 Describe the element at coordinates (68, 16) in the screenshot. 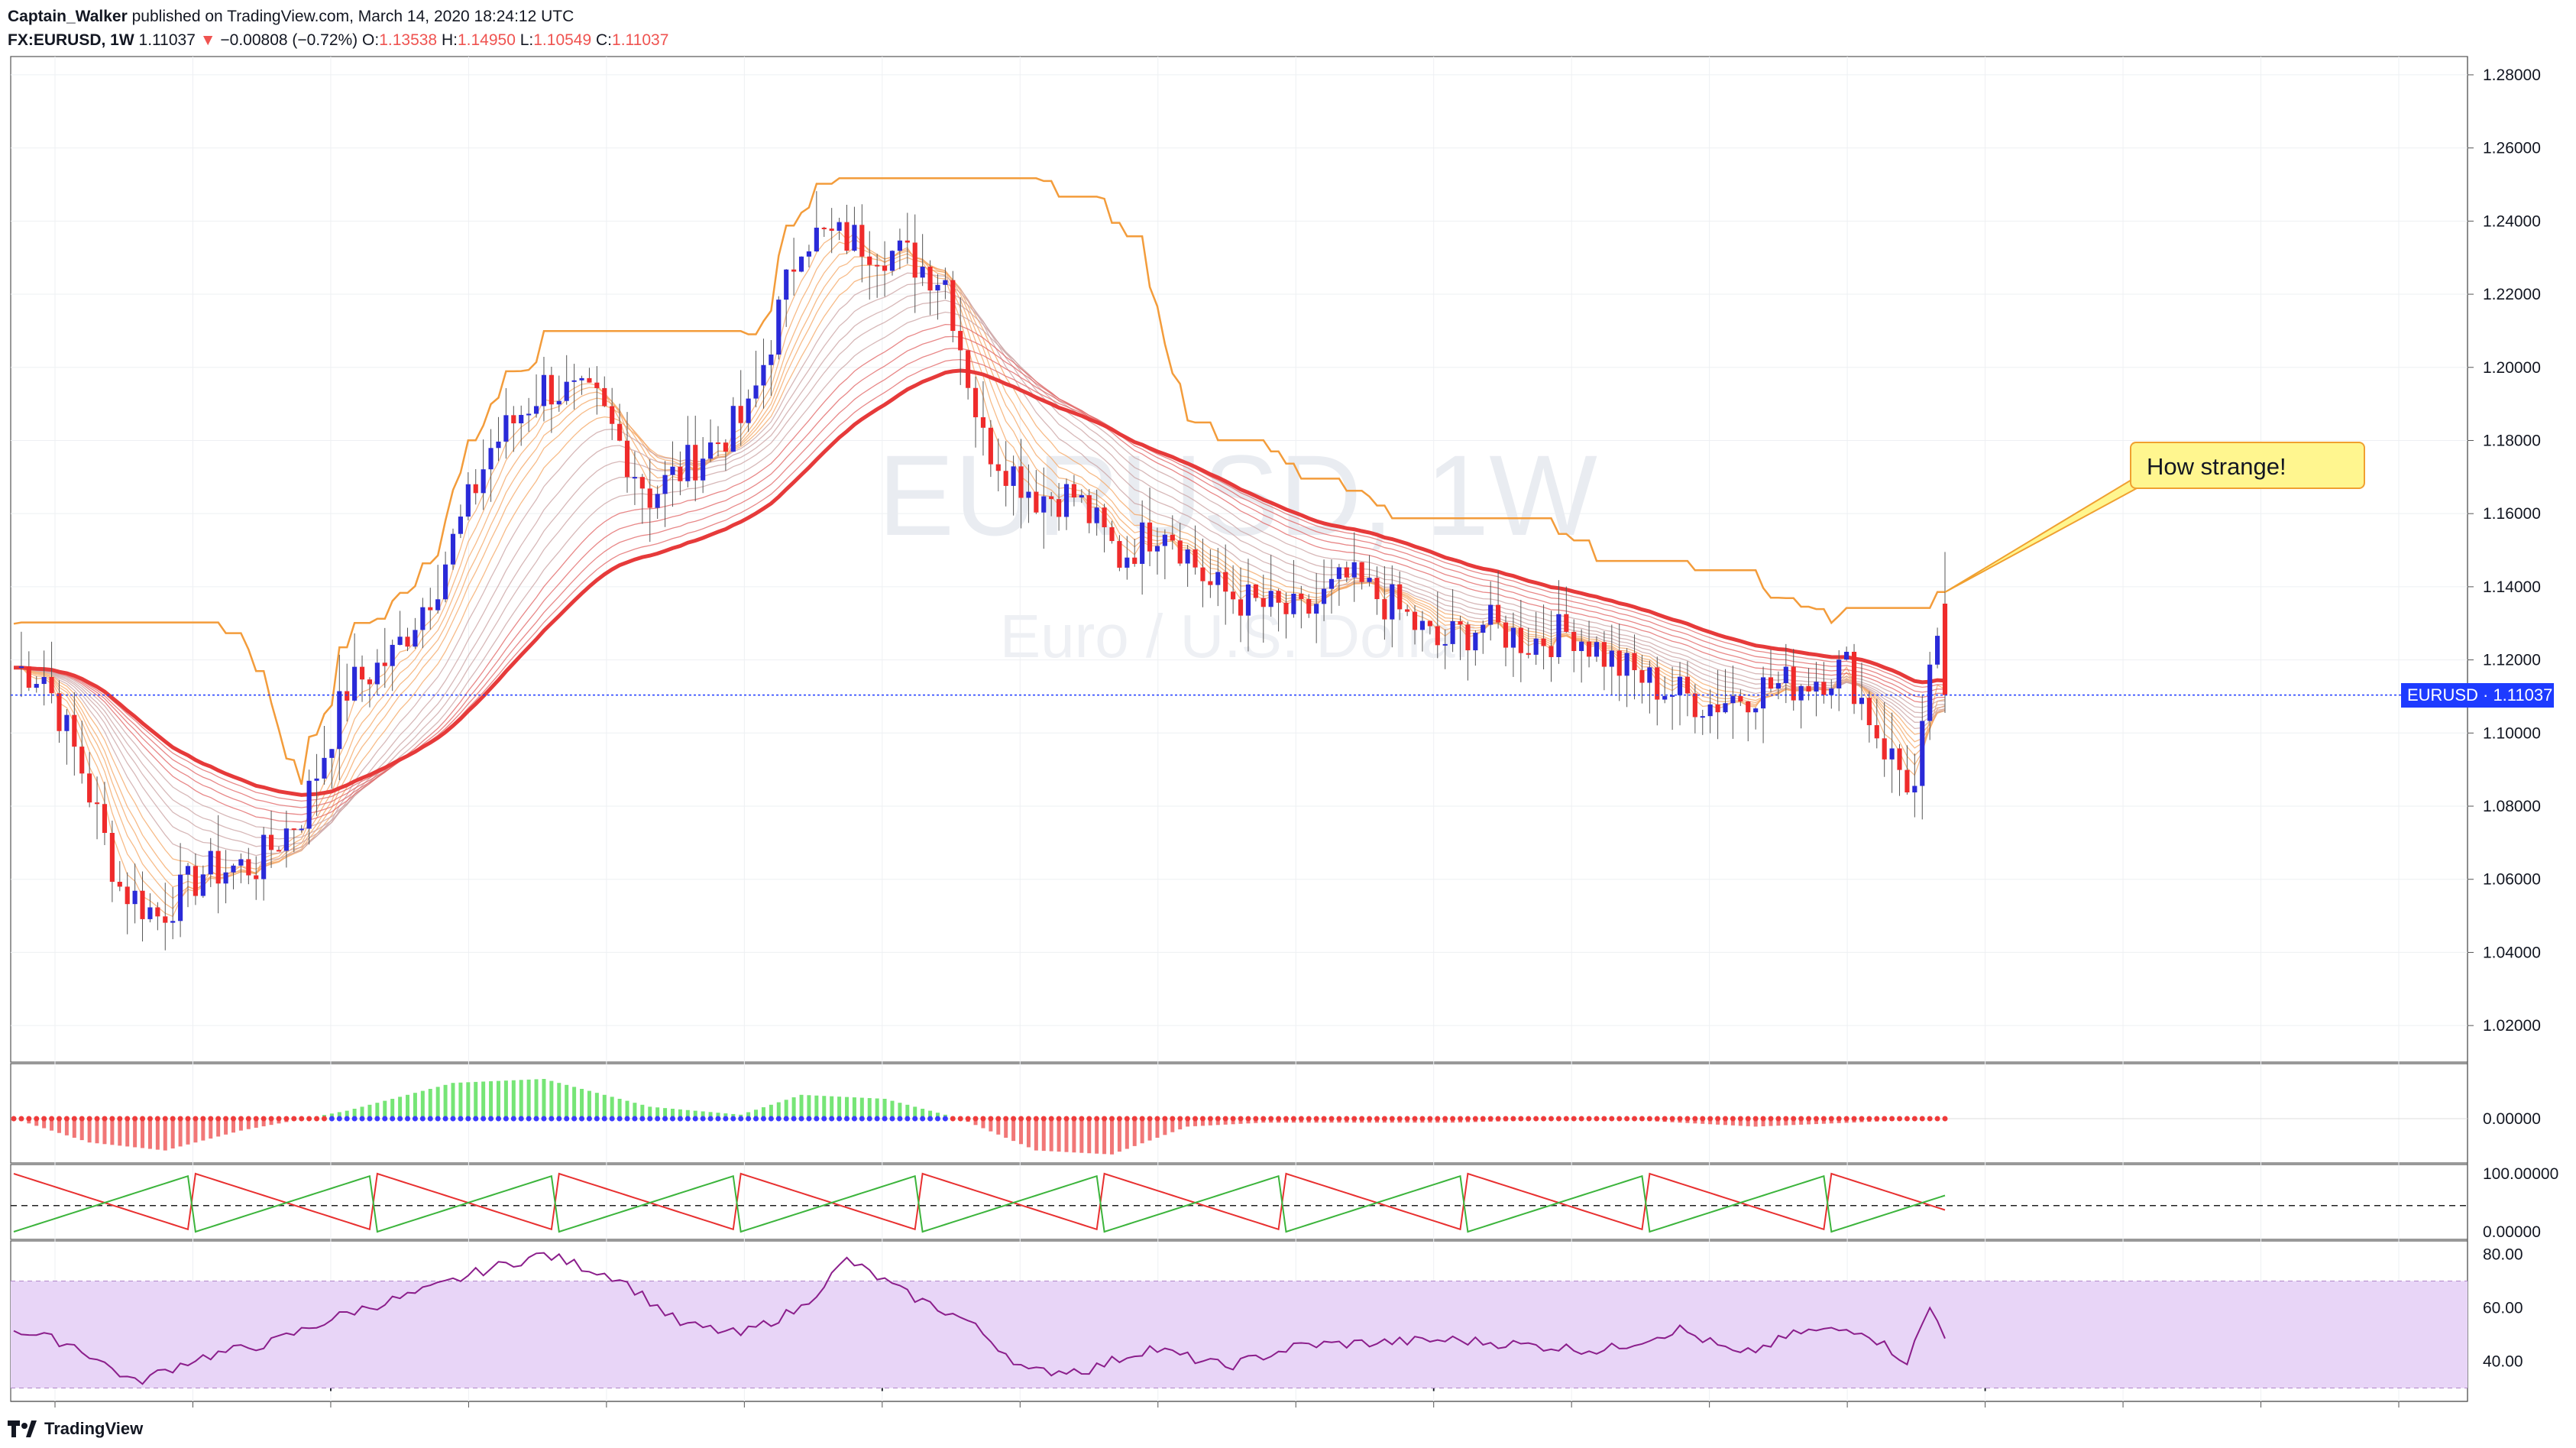

I see `author-name: Captain_Walker` at that location.